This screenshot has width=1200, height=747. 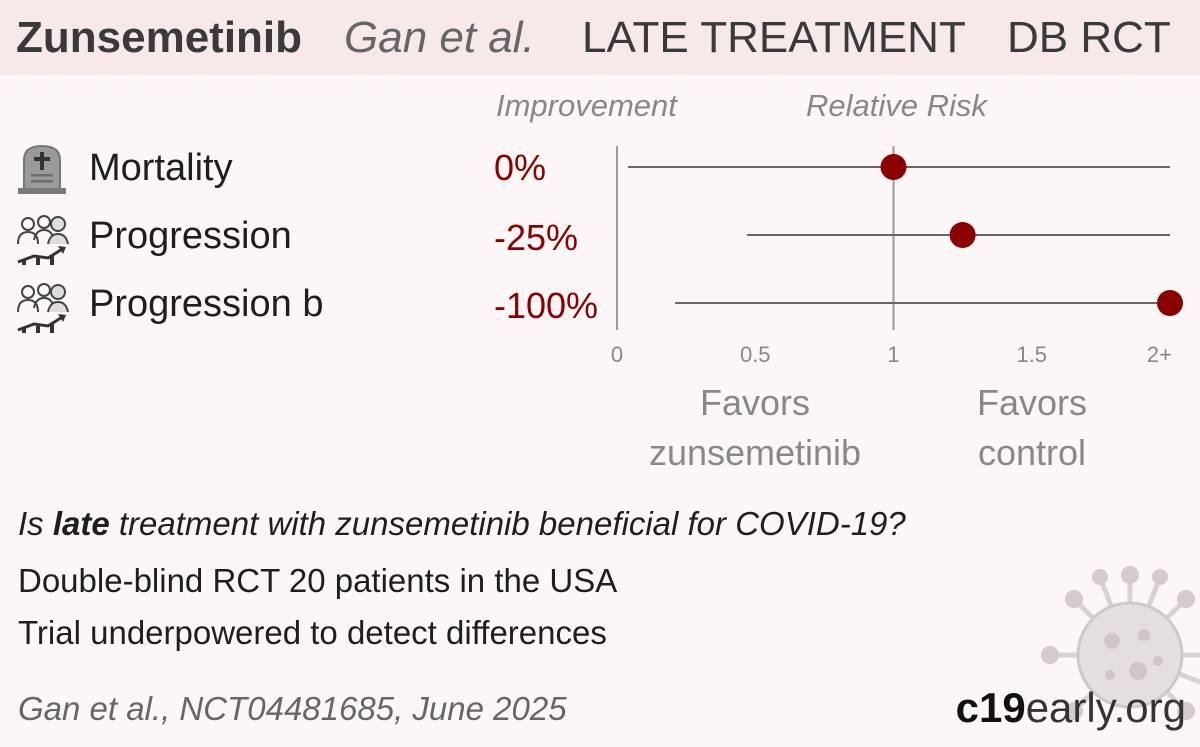 What do you see at coordinates (312, 632) in the screenshot?
I see `summary-power: Trial underpowered to detect differences` at bounding box center [312, 632].